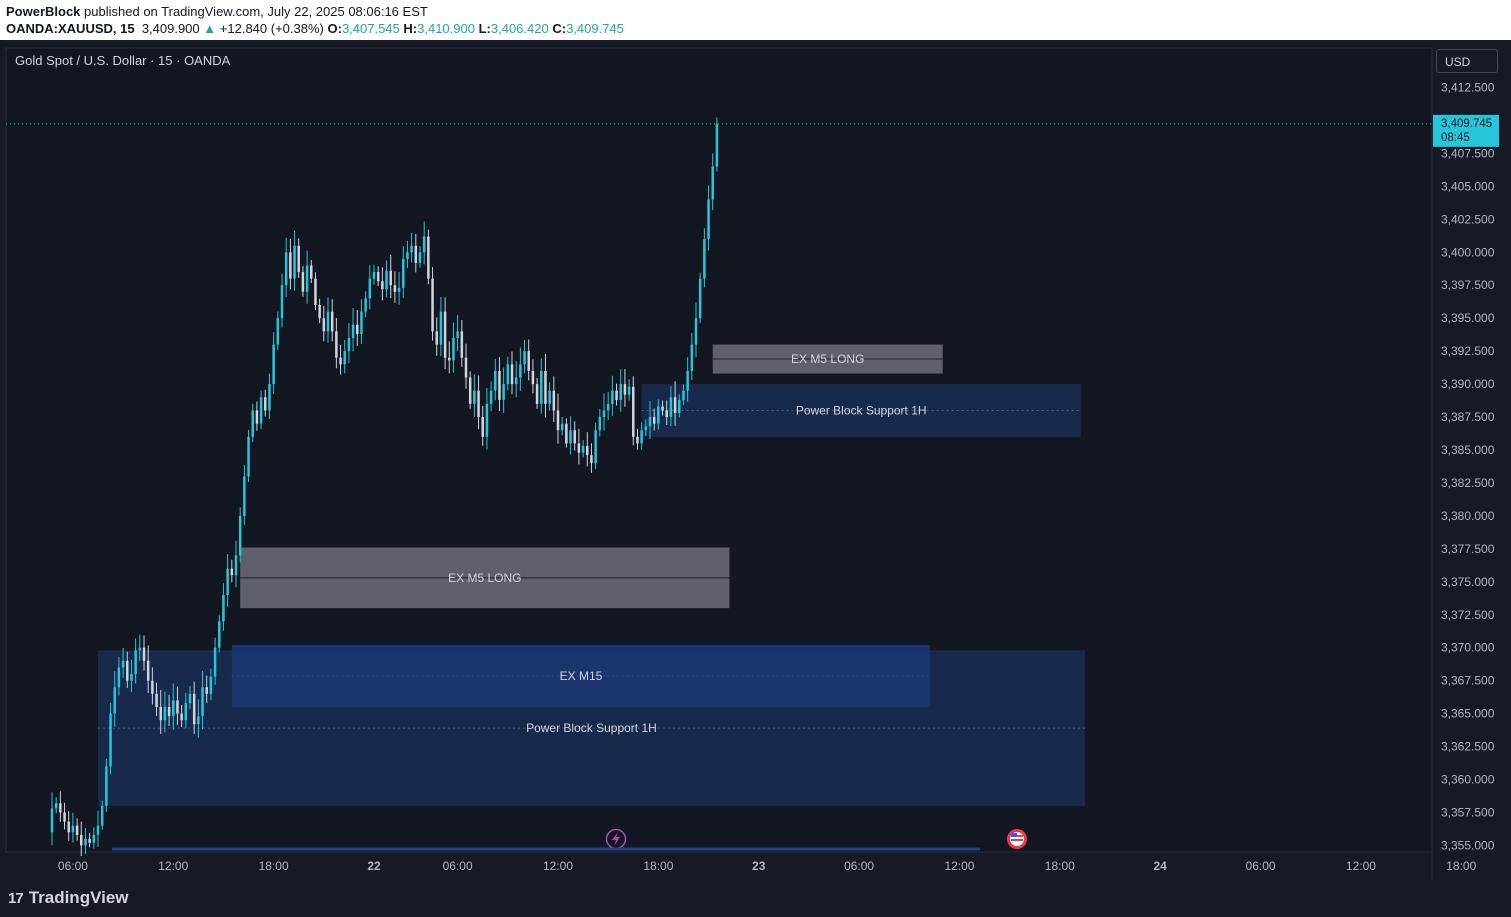 This screenshot has height=917, width=1511. What do you see at coordinates (1468, 88) in the screenshot?
I see `y-tick-label: 3,412.500` at bounding box center [1468, 88].